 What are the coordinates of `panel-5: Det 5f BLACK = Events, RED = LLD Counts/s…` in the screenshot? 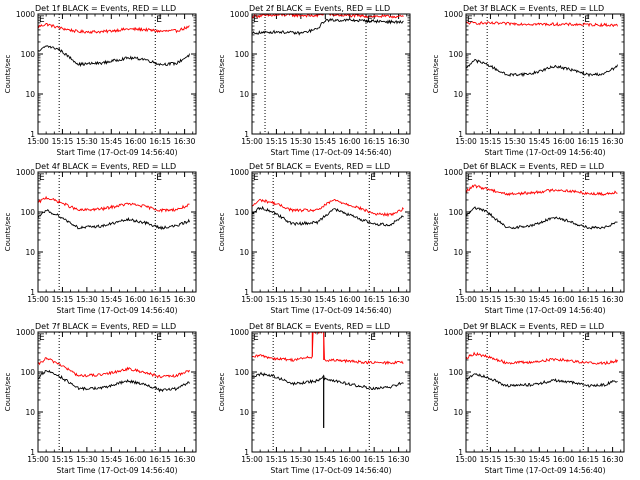 It's located at (314, 238).